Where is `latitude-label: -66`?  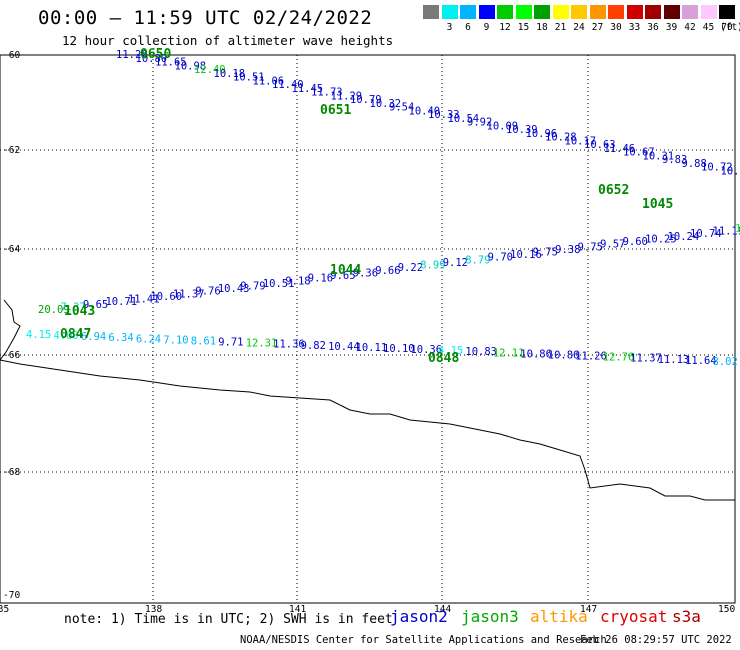
latitude-label: -66 is located at coordinates (12, 355).